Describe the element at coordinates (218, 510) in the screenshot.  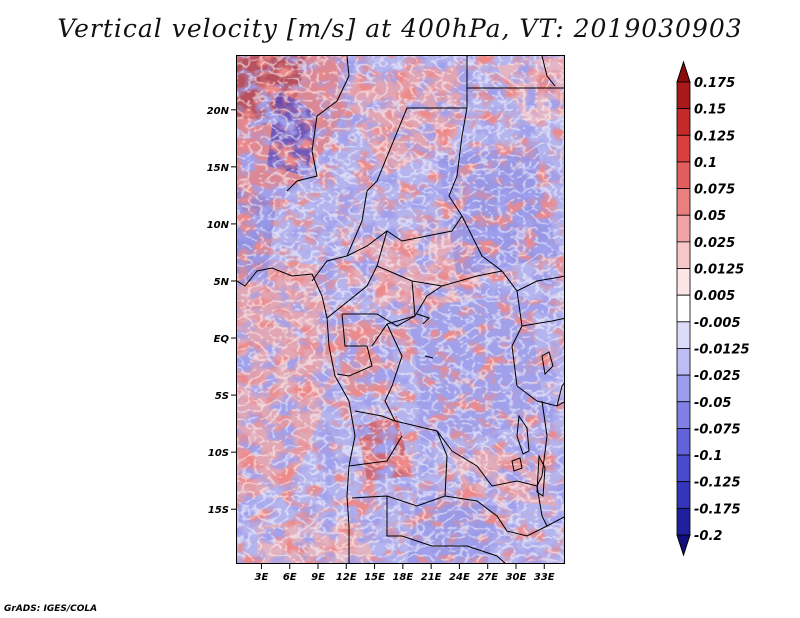
I see `lat-tick-label: 15S` at that location.